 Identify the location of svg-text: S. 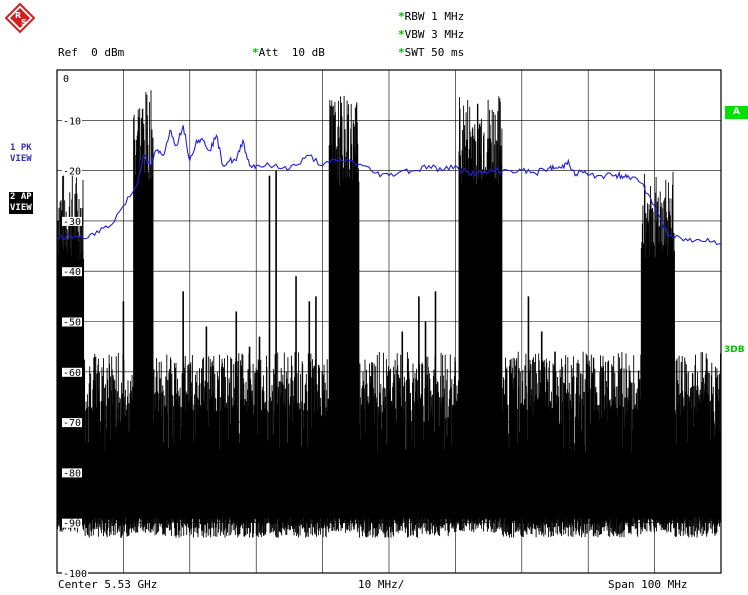
(24, 22).